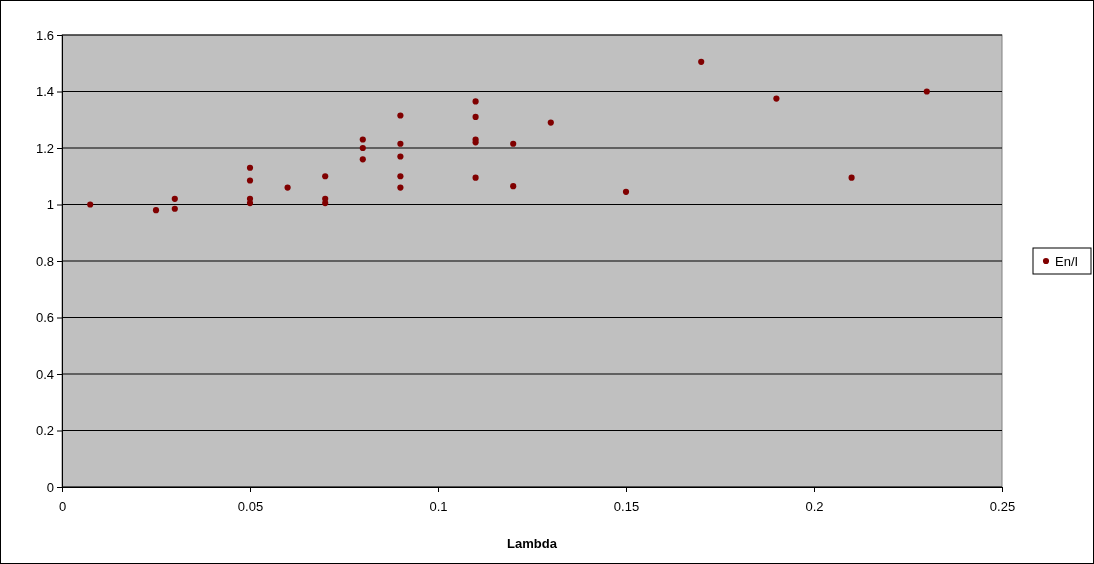 The height and width of the screenshot is (564, 1094). Describe the element at coordinates (814, 506) in the screenshot. I see `x-tick-label: 0.2` at that location.